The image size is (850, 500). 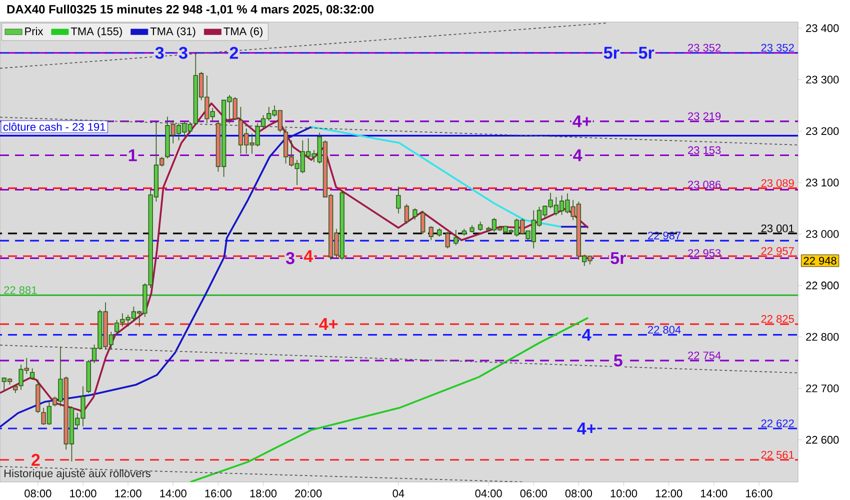 I want to click on x-tick-label: 04, so click(x=398, y=494).